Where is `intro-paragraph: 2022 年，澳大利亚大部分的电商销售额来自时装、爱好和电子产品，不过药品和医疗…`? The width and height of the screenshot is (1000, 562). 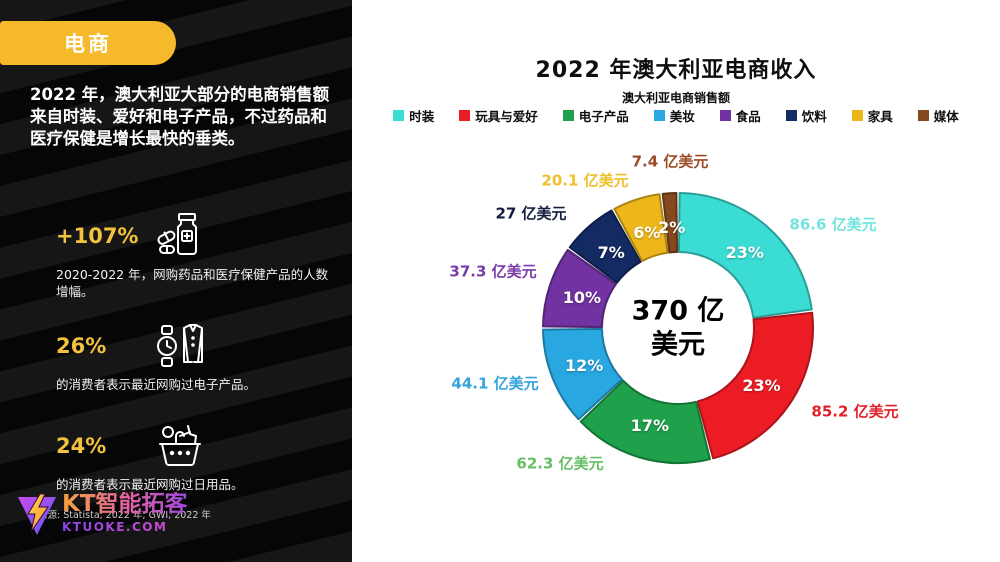
intro-paragraph: 2022 年，澳大利亚大部分的电商销售额来自时装、爱好和电子产品，不过药品和医疗… is located at coordinates (180, 116).